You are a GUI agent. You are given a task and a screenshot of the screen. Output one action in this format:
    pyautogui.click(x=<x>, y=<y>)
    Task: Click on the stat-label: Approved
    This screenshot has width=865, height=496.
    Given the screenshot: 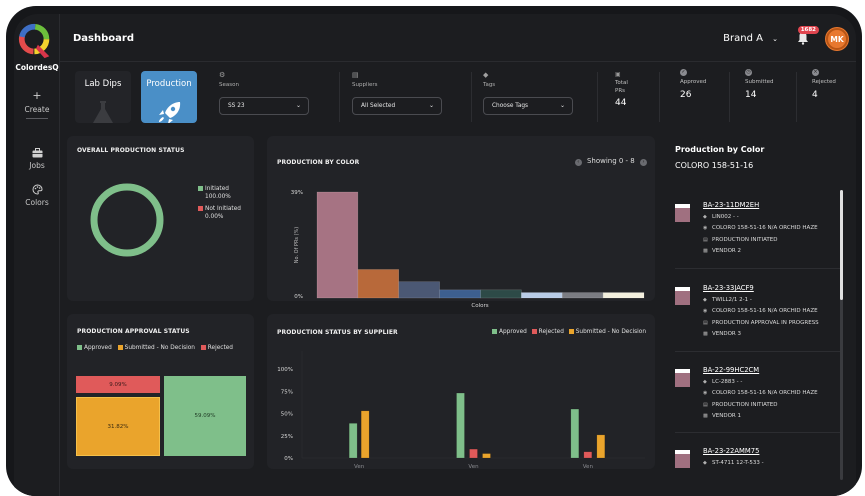 What is the action you would take?
    pyautogui.click(x=693, y=82)
    